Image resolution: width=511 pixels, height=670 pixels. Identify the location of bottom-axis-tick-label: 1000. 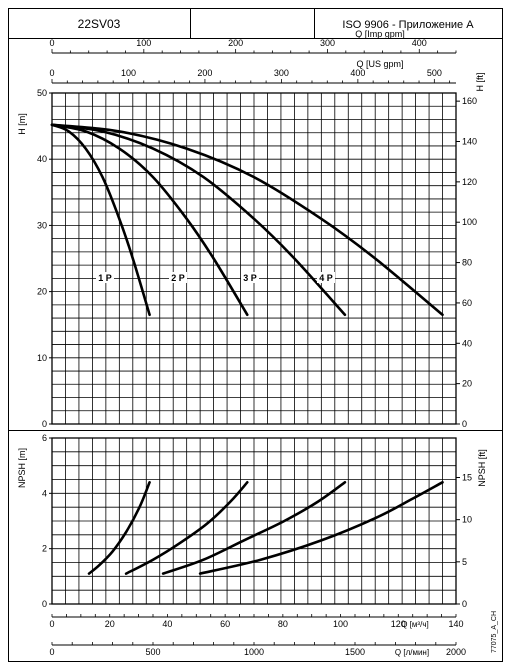
(254, 652).